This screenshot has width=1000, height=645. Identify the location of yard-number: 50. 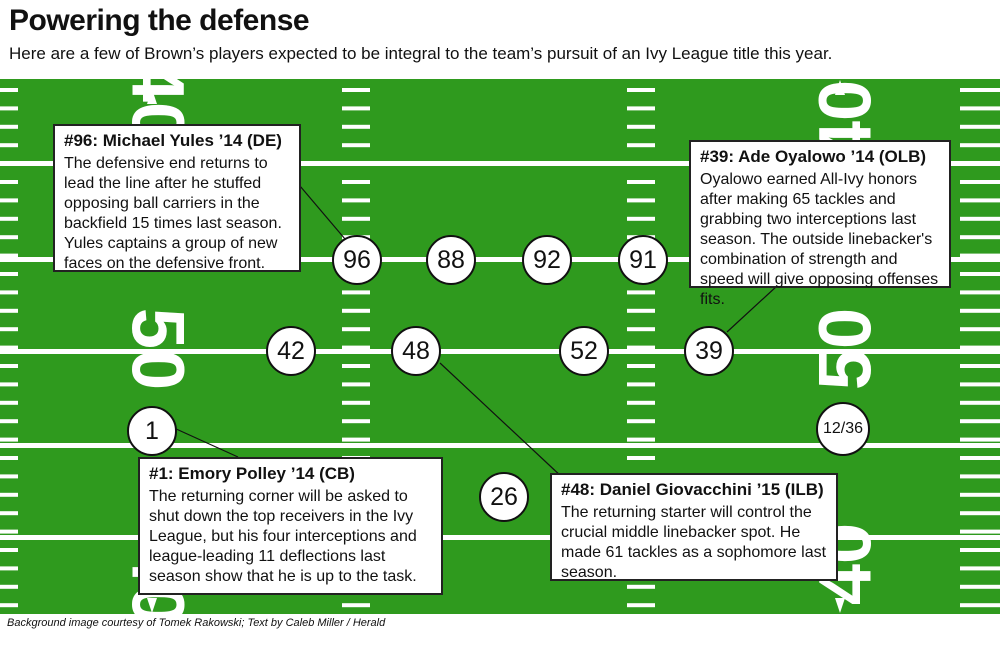
(158, 349).